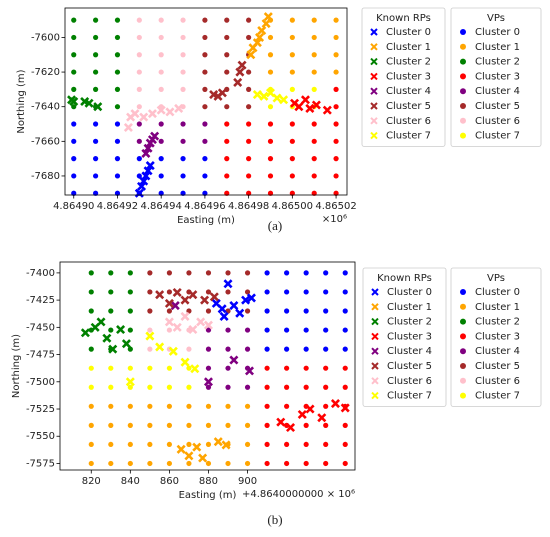 This screenshot has height=537, width=550. I want to click on x-offset: ×10⁶, so click(334, 219).